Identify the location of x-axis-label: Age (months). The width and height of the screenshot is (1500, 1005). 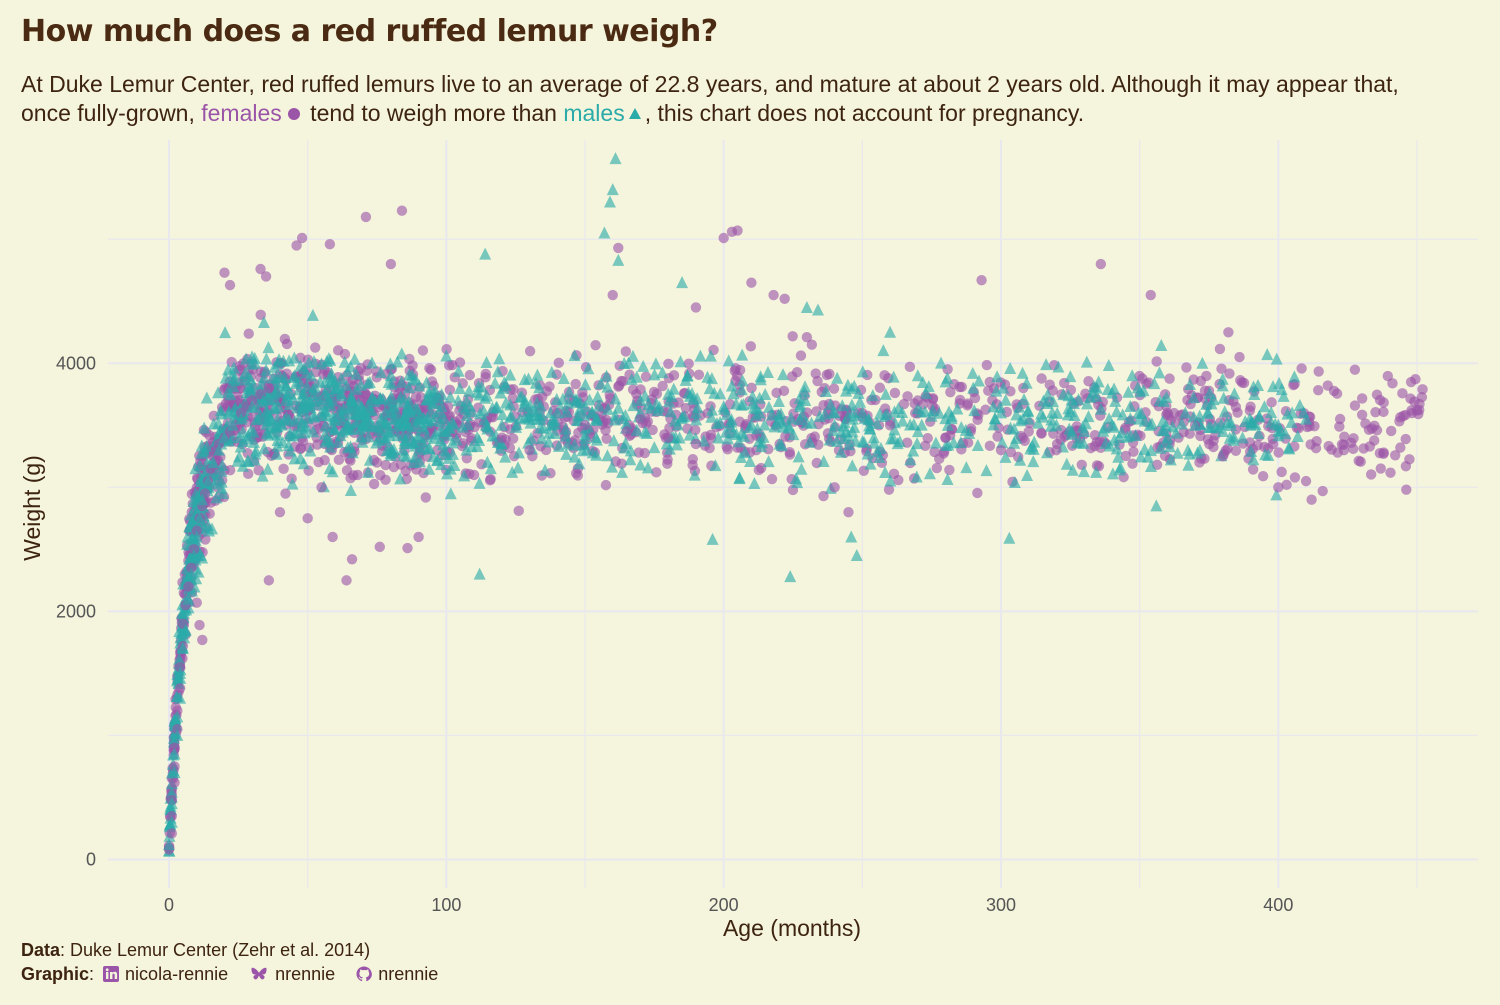
(792, 928).